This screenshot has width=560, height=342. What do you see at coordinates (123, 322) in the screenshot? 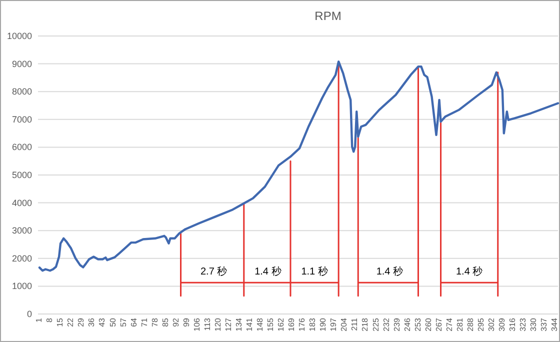
I see `x-tick-label: 57` at bounding box center [123, 322].